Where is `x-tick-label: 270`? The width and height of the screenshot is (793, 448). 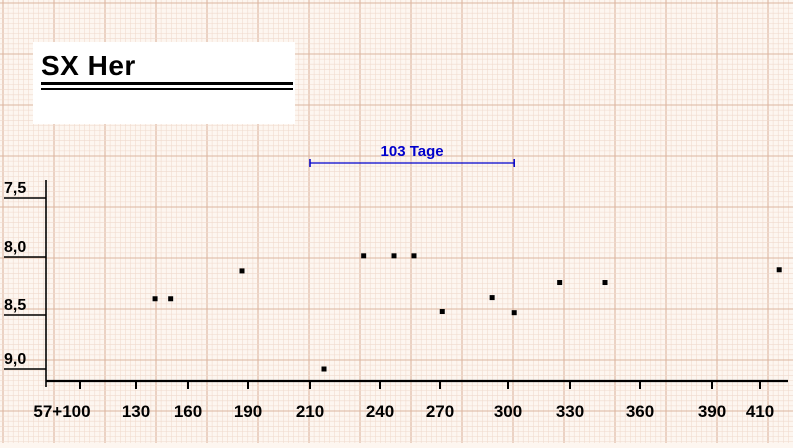 x-tick-label: 270 is located at coordinates (440, 411).